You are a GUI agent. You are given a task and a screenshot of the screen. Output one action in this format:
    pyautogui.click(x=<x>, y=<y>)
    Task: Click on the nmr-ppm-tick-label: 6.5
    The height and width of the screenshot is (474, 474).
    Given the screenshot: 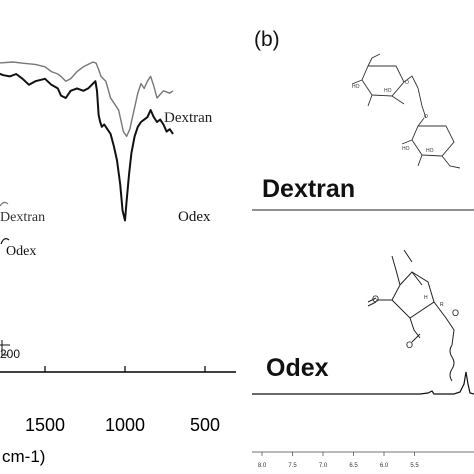 What is the action you would take?
    pyautogui.click(x=353, y=466)
    